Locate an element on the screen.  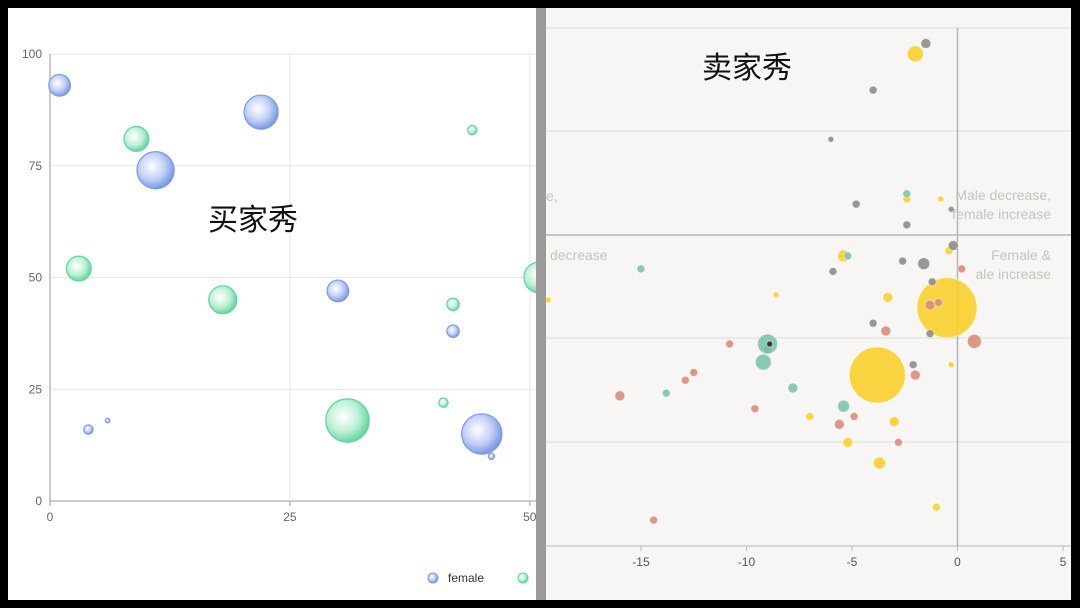
y-tick-label: 50 is located at coordinates (36, 278).